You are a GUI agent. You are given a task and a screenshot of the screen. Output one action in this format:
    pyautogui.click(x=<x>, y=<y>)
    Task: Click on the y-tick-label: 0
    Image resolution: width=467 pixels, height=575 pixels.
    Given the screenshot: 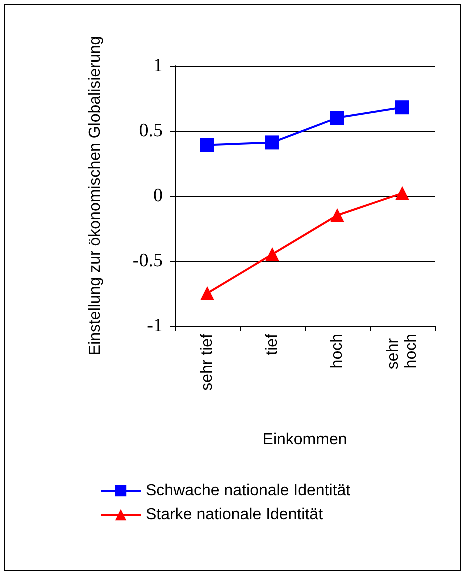 What is the action you would take?
    pyautogui.click(x=158, y=196)
    